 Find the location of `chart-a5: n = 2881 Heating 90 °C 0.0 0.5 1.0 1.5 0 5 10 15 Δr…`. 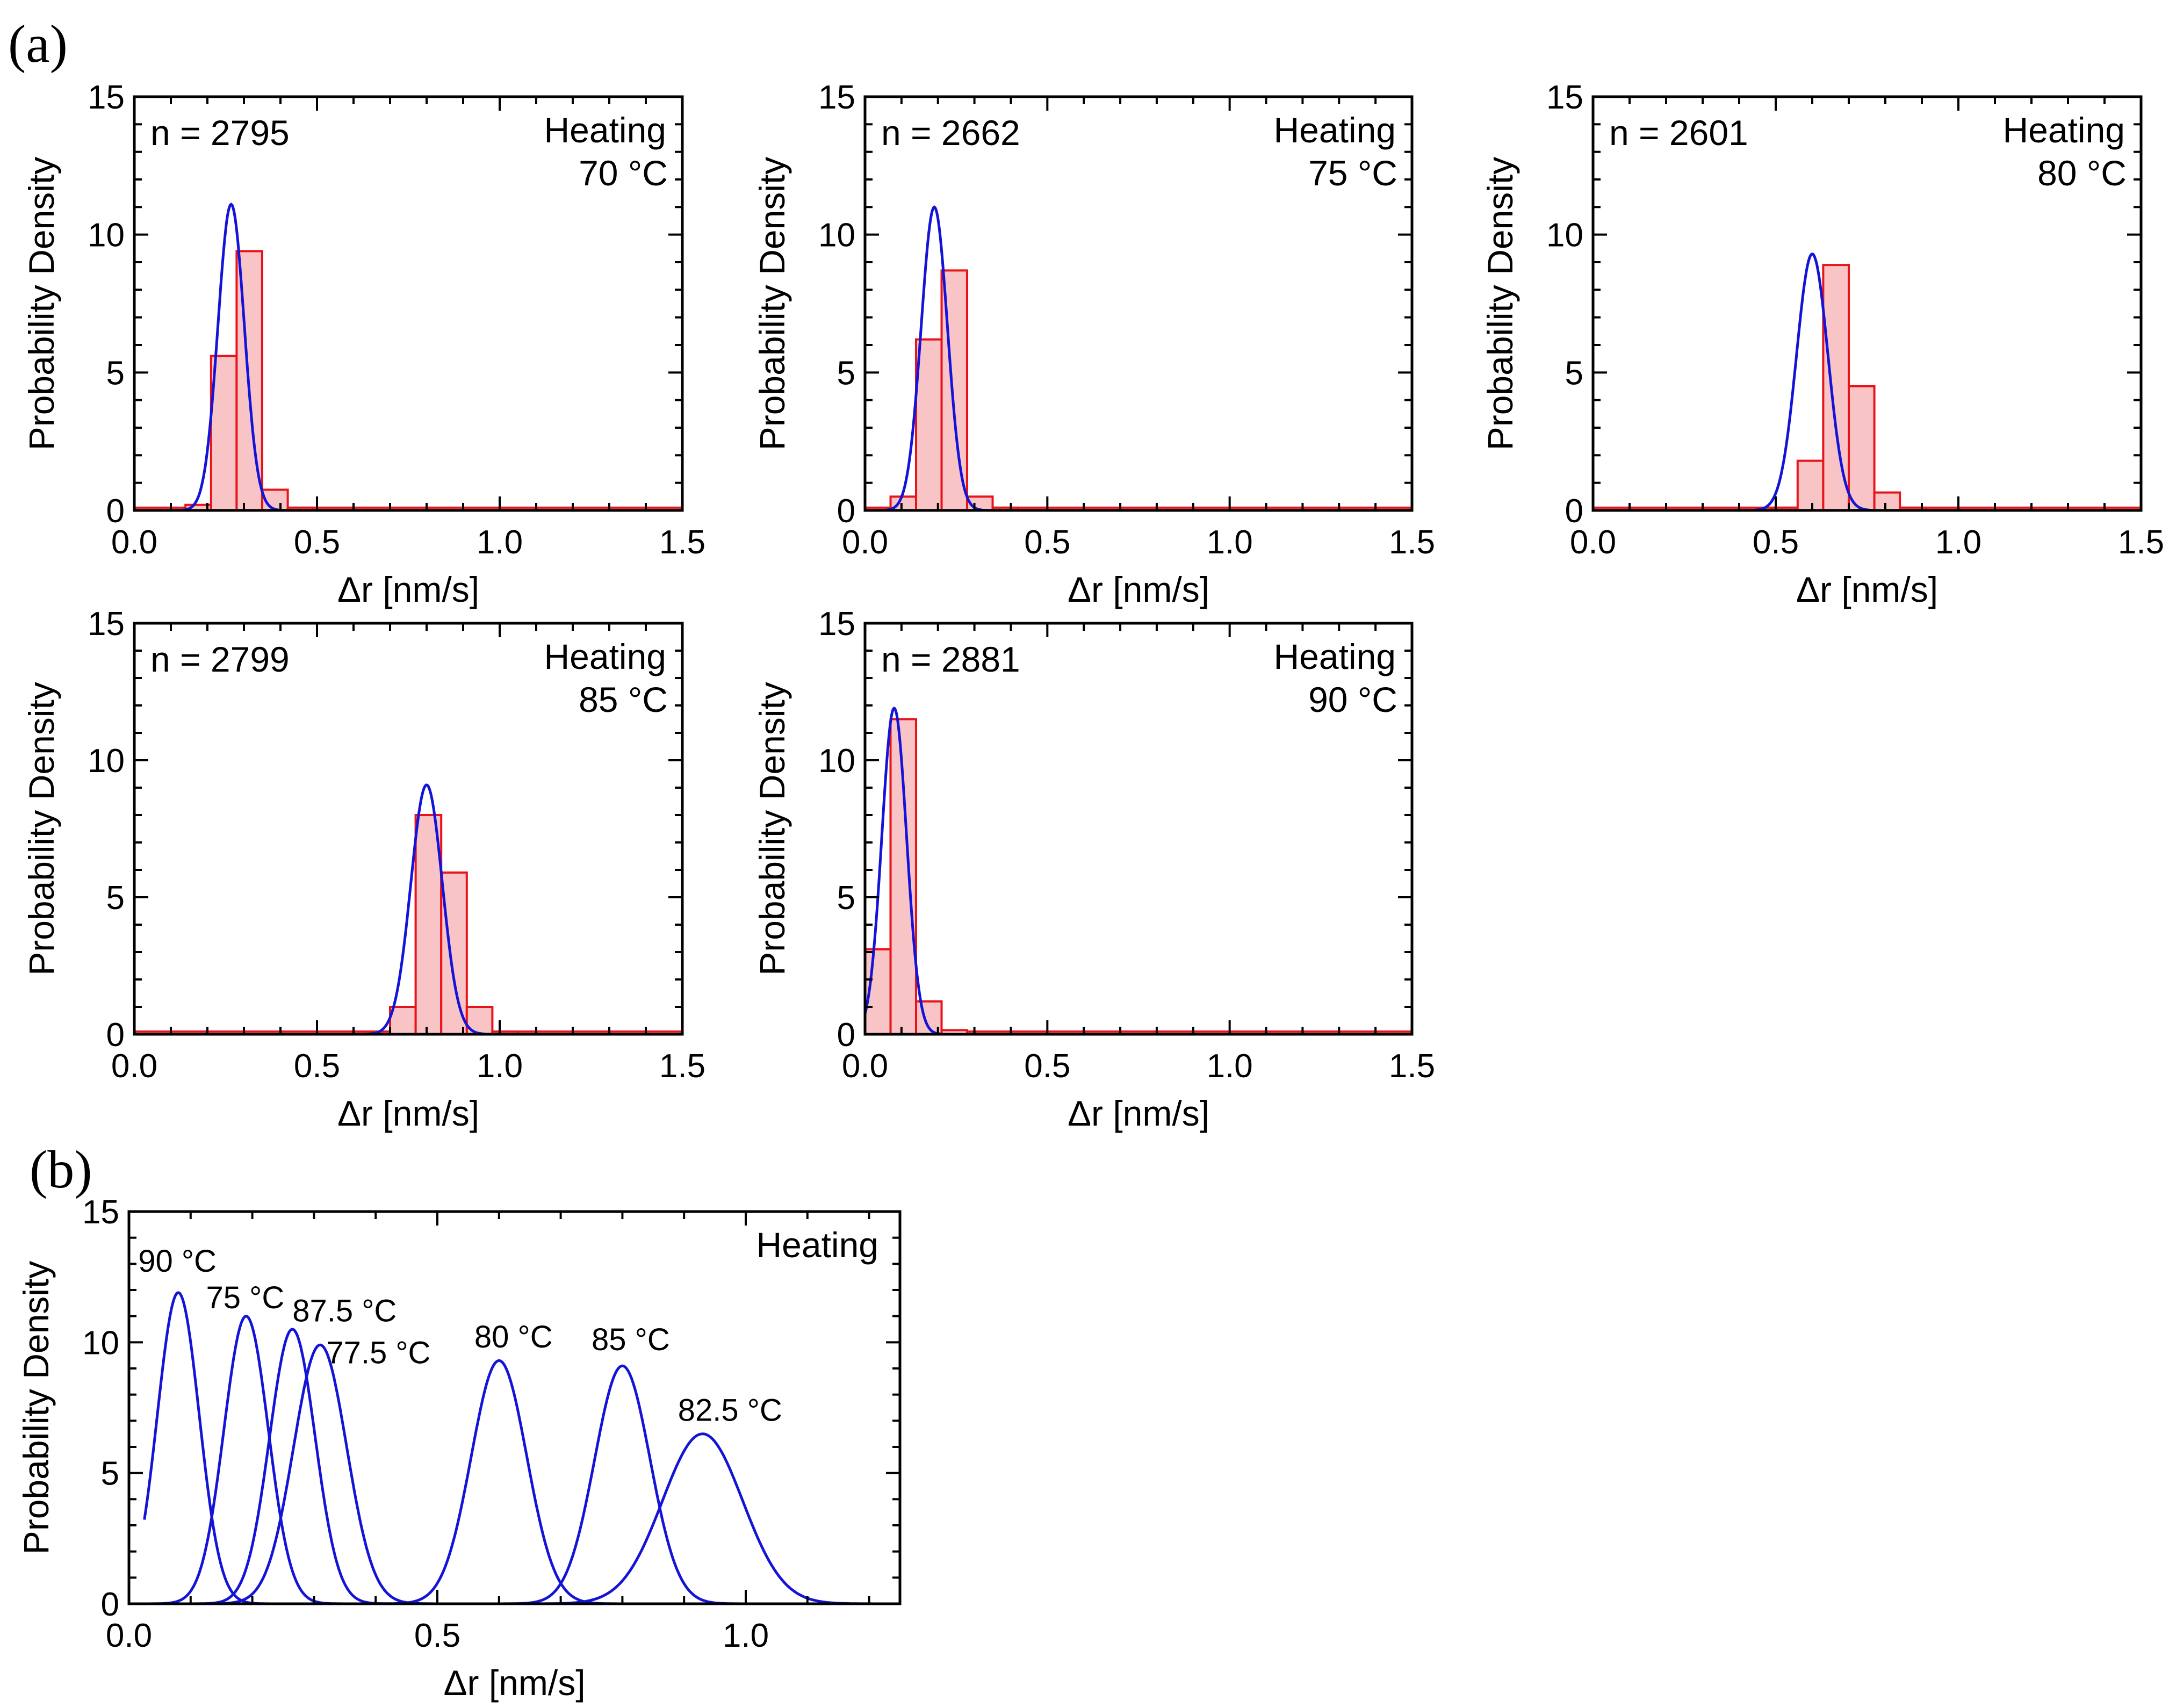

chart-a5: n = 2881 Heating 90 °C 0.0 0.5 1.0 1.5 0 5 10 15 Δr… is located at coordinates (1093, 869).